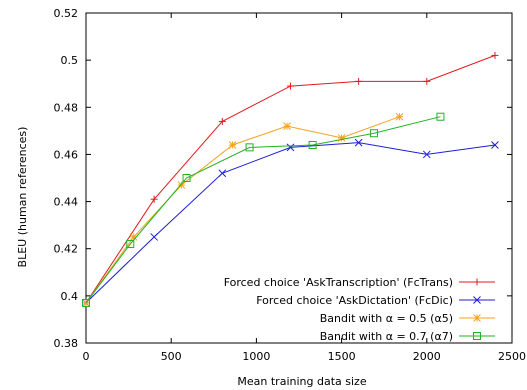  I want to click on legend-item: Bandit with α = 0.5 (α5), so click(407, 318).